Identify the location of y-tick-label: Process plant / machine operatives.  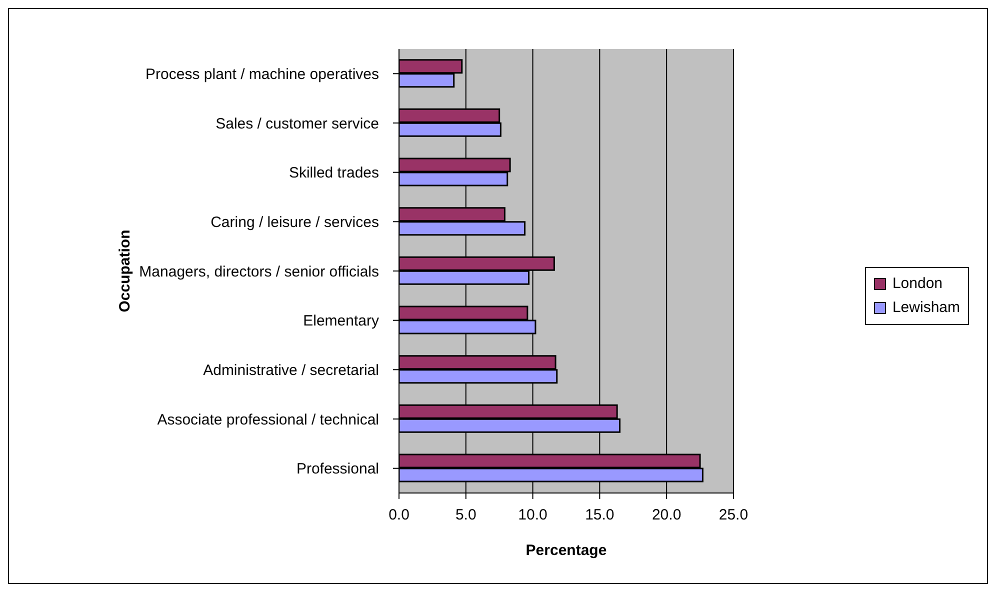
(262, 74).